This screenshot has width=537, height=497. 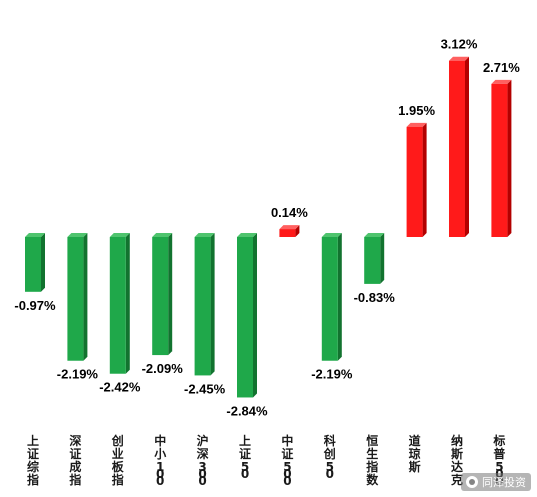 I want to click on data-label: -2.84%, so click(x=247, y=410).